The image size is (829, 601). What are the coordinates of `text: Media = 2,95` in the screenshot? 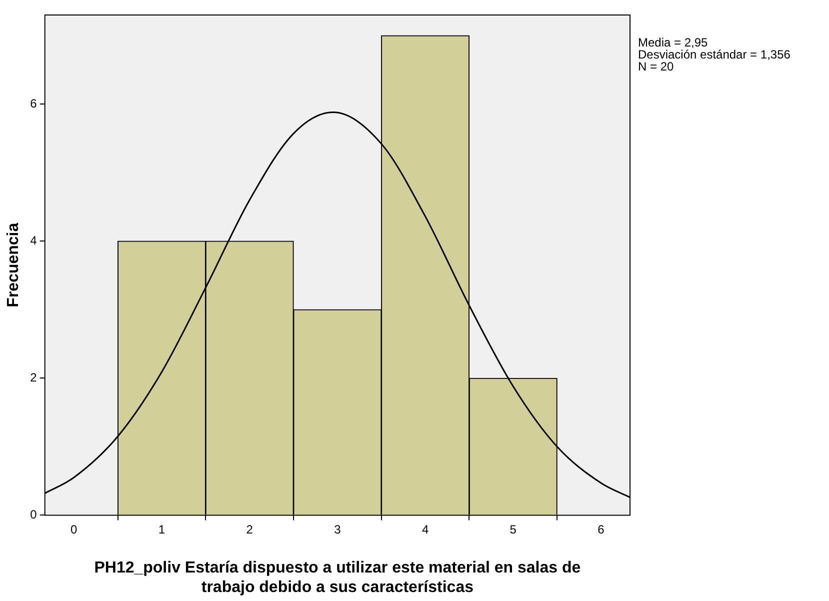 It's located at (673, 42).